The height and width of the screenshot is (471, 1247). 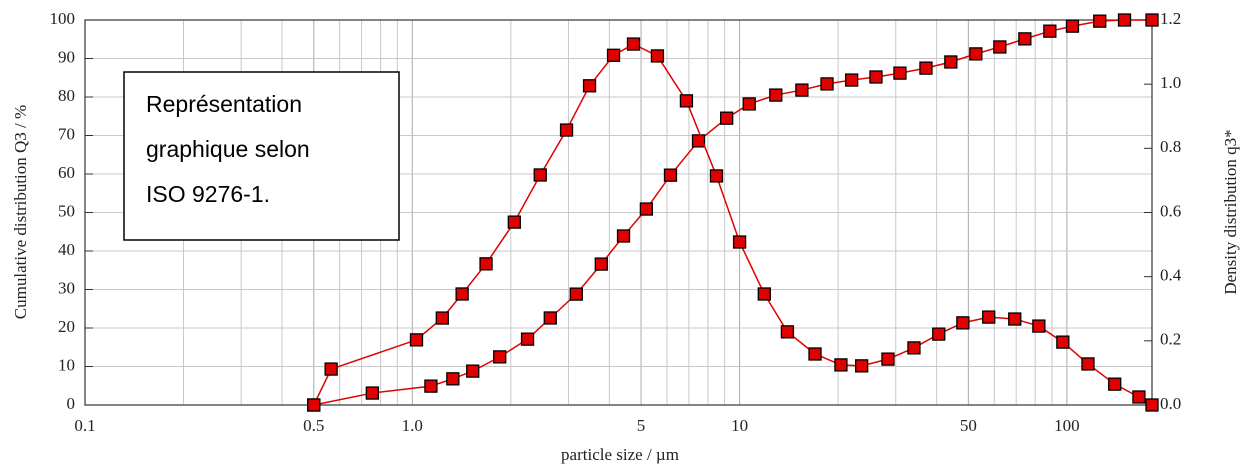 I want to click on y2-tick-label: 1.2, so click(x=1170, y=18).